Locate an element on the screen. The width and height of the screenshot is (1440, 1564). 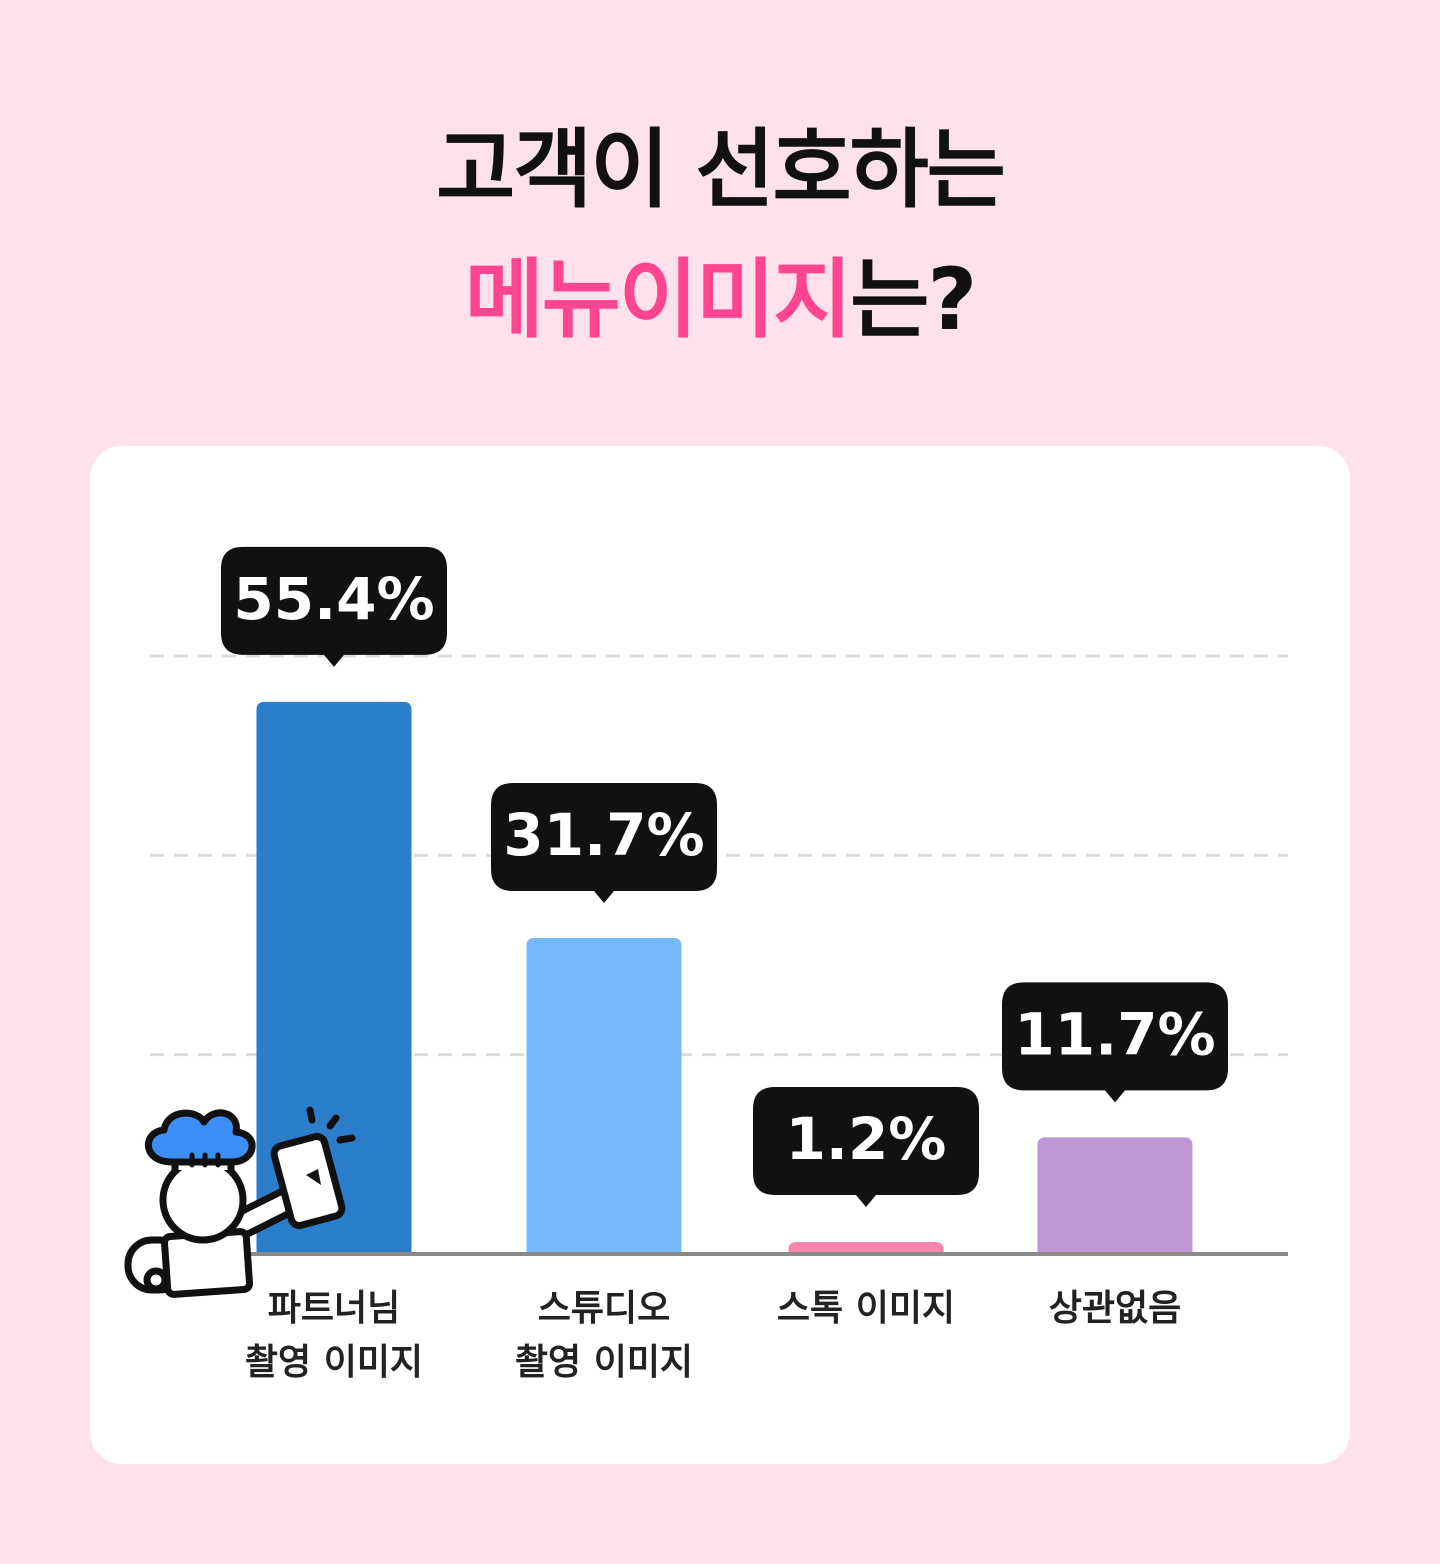
x-tick-label: 스톡 이미지 is located at coordinates (866, 1308).